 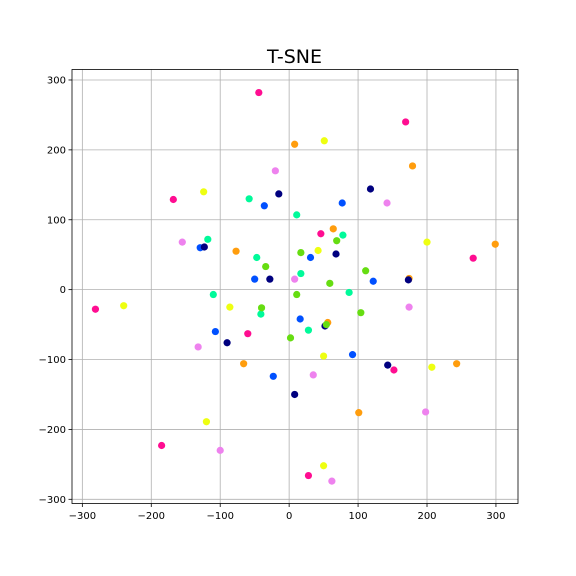 What do you see at coordinates (151, 516) in the screenshot?
I see `x-tick-label: −200` at bounding box center [151, 516].